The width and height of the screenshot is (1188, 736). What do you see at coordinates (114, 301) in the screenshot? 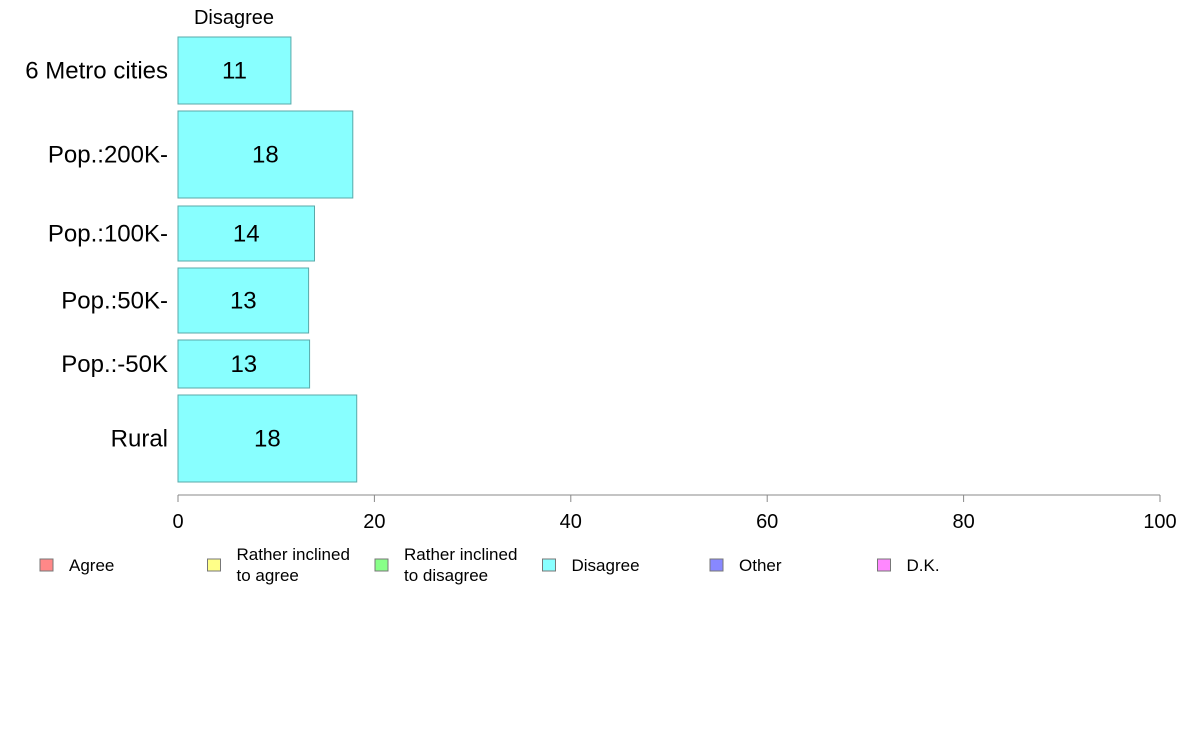
I see `category-label: Pop.:50K-` at bounding box center [114, 301].